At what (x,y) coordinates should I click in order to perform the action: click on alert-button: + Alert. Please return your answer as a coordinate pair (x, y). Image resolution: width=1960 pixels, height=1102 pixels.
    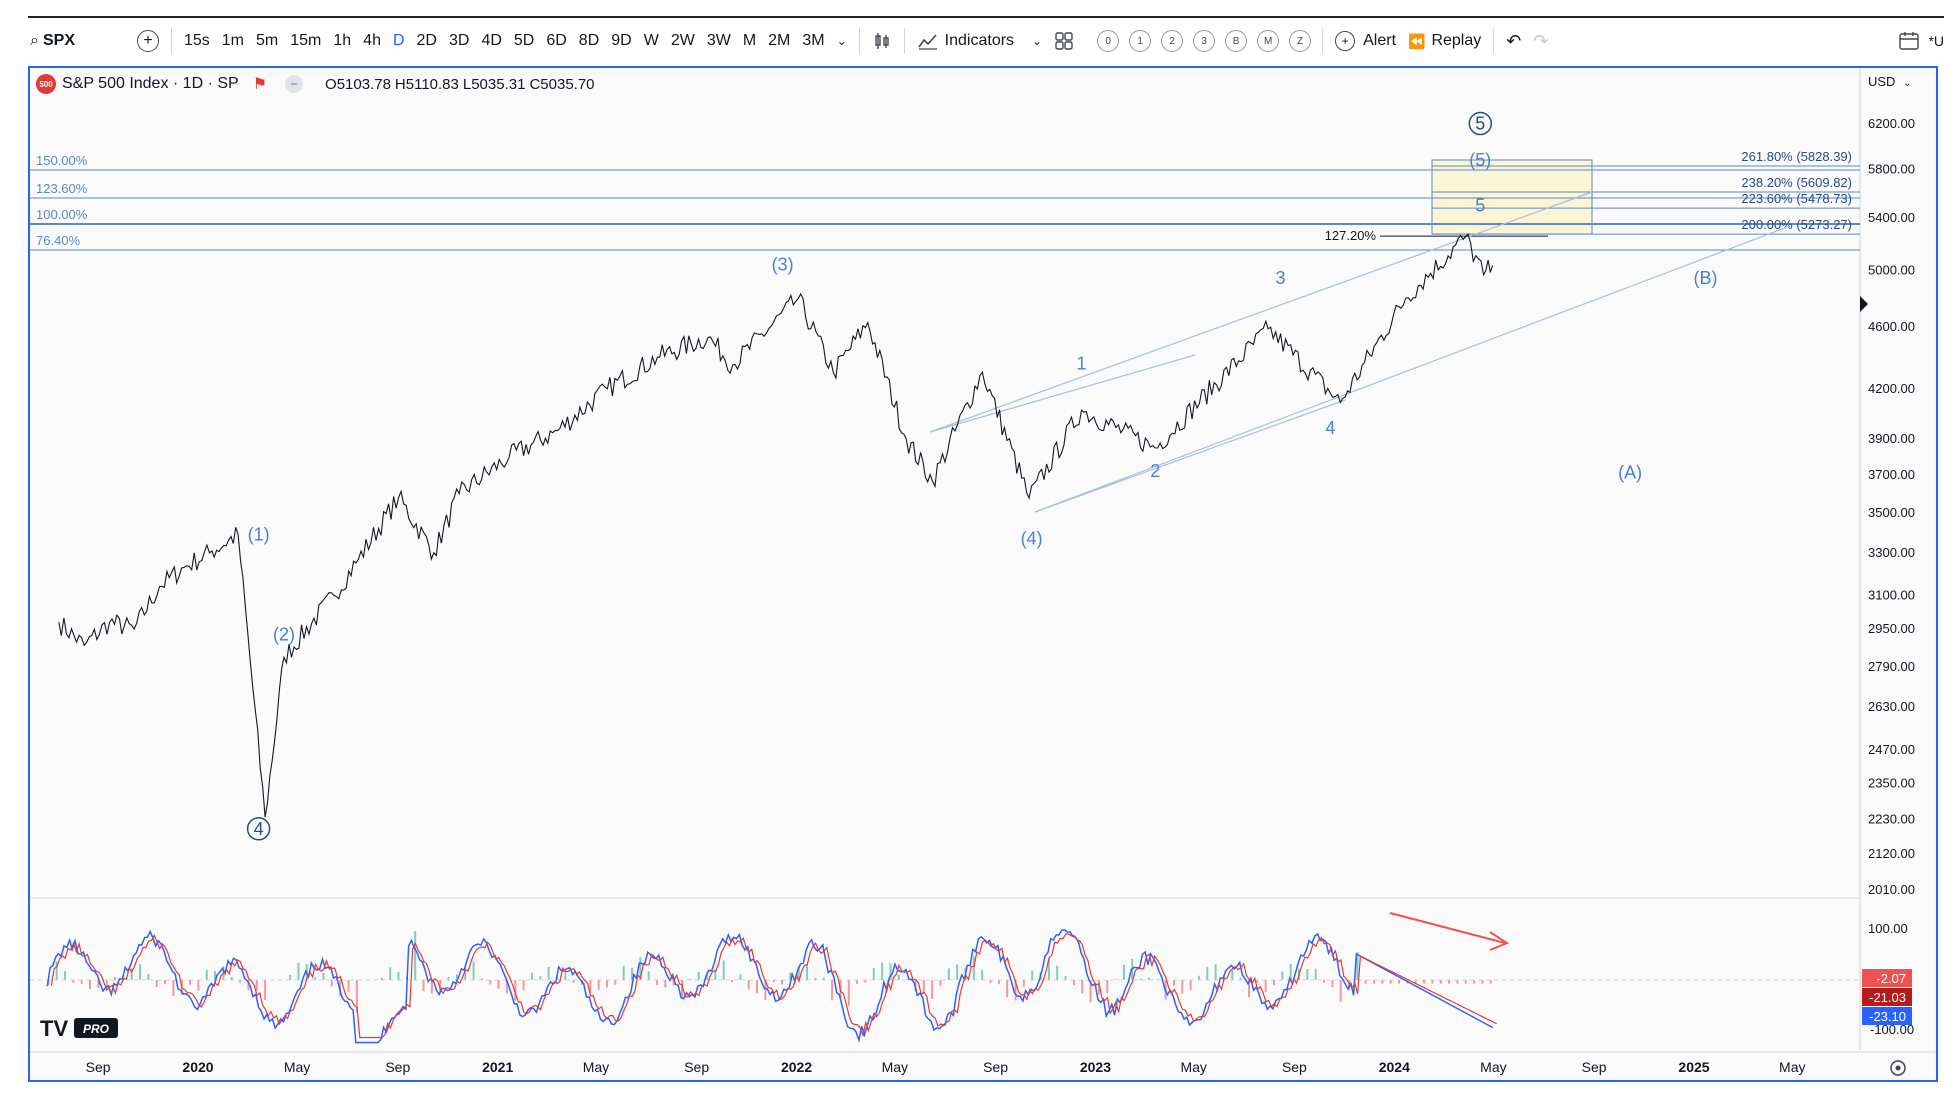
    Looking at the image, I should click on (1365, 41).